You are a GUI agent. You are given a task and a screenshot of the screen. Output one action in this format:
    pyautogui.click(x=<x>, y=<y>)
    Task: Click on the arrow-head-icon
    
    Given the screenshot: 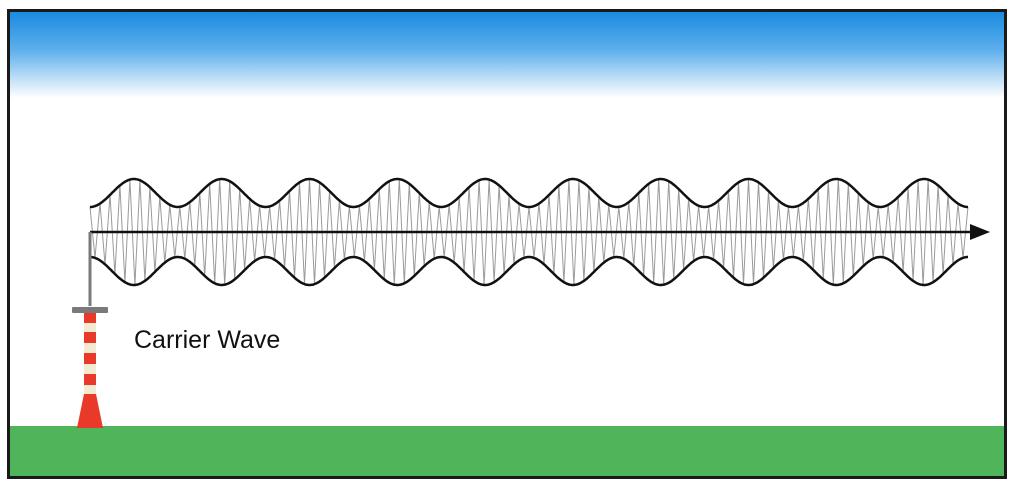 What is the action you would take?
    pyautogui.click(x=980, y=232)
    